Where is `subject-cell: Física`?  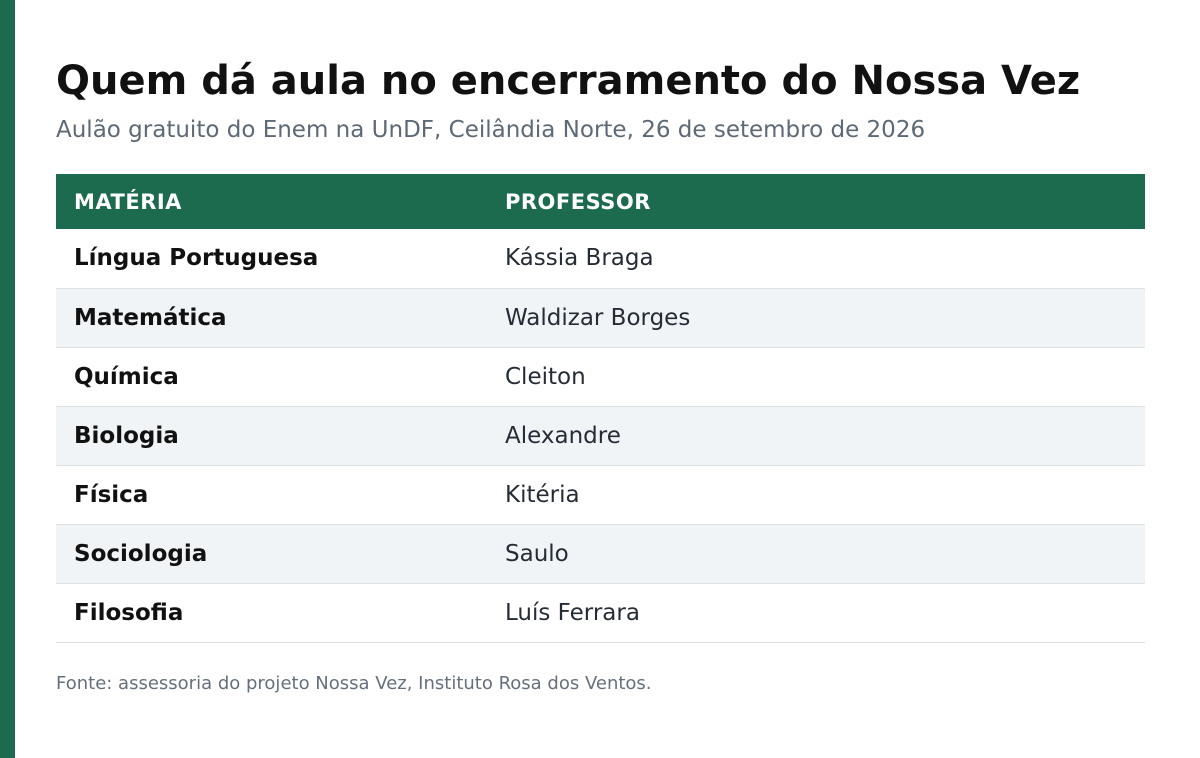
subject-cell: Física is located at coordinates (111, 494).